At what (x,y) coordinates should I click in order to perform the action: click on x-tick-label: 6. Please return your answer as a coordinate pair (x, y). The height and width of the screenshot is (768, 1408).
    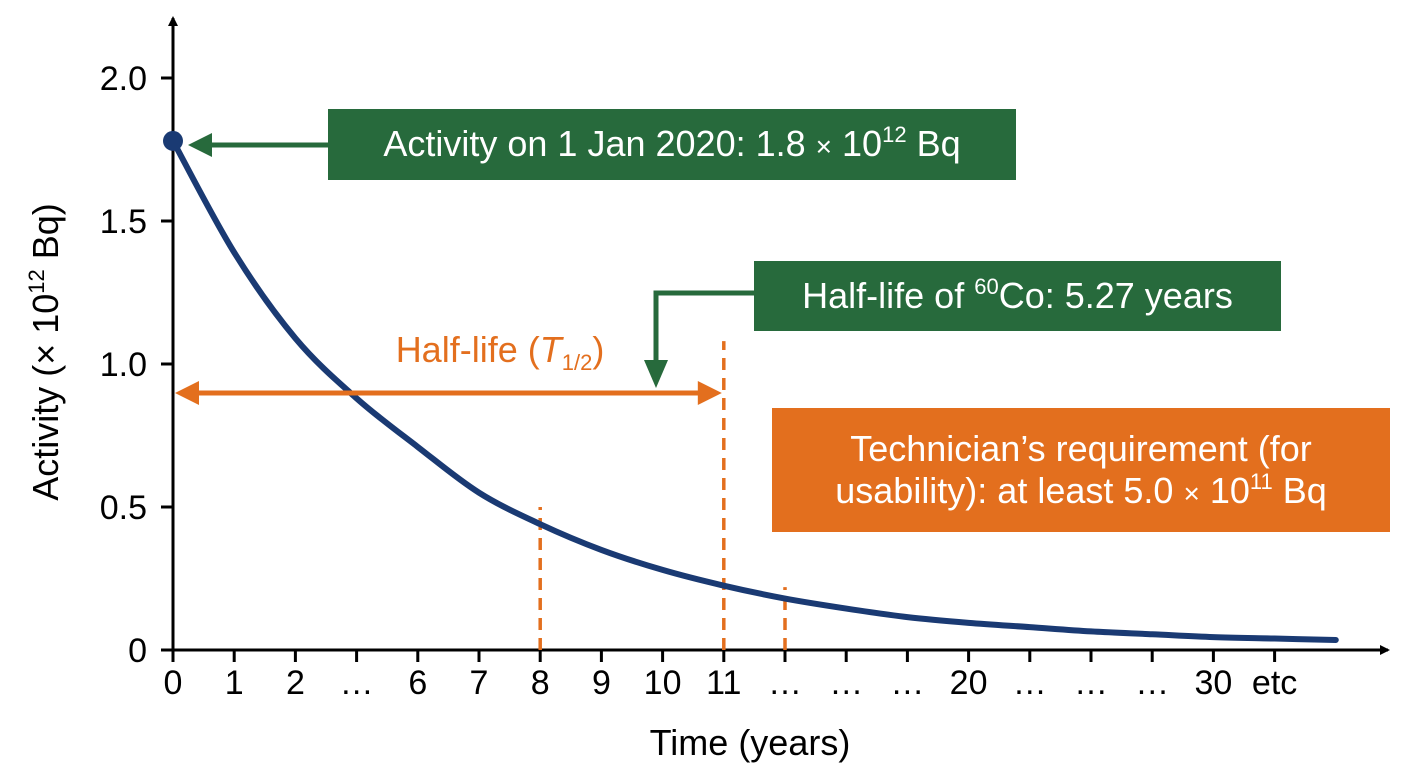
    Looking at the image, I should click on (417, 683).